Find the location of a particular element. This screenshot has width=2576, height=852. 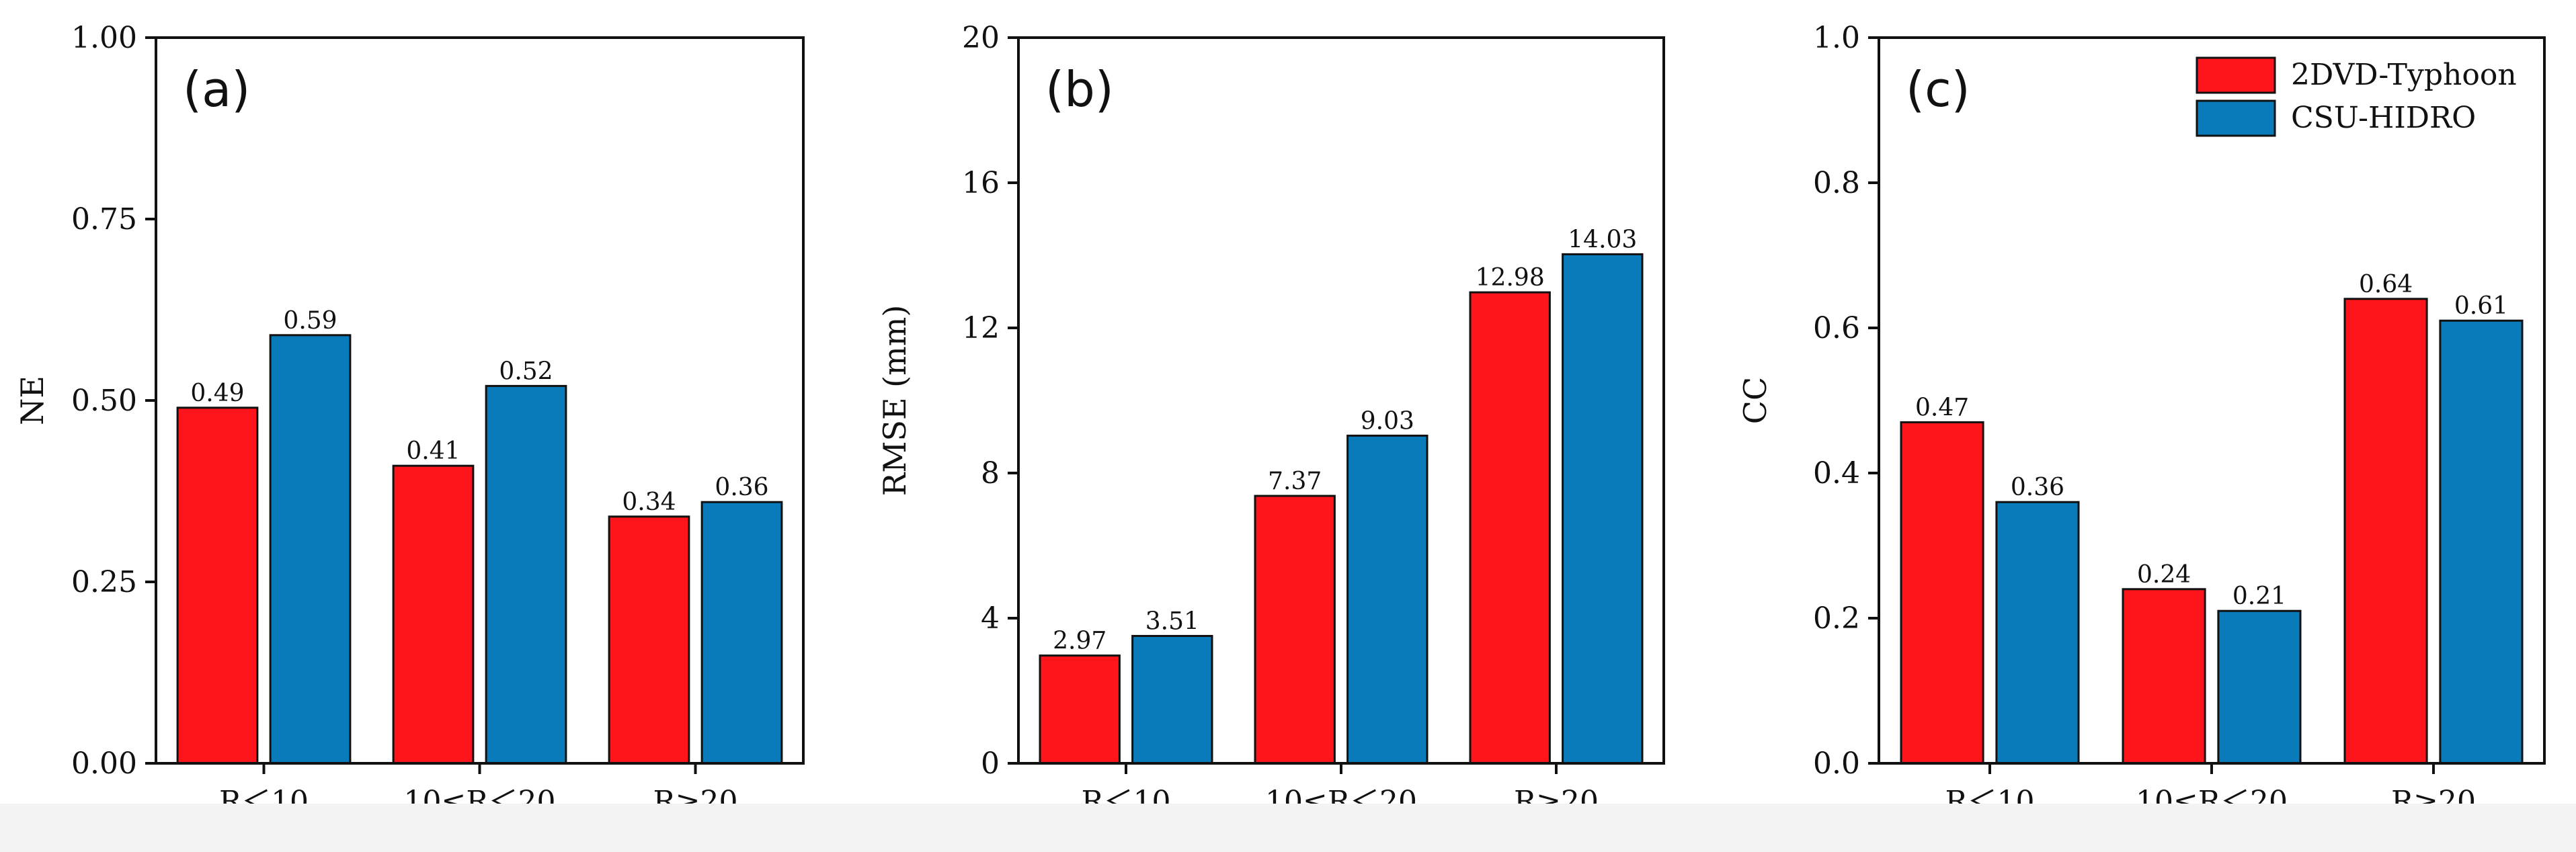

data-label: 12.98 is located at coordinates (1510, 278).